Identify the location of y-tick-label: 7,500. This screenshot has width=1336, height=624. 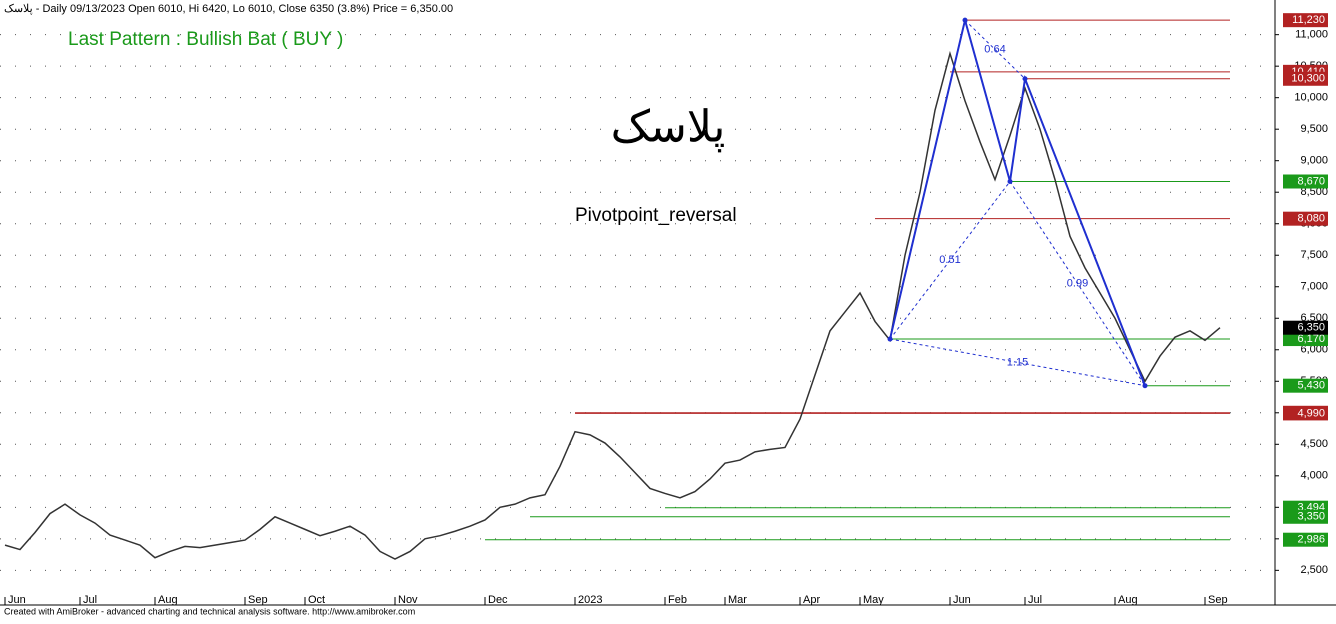
(1314, 255).